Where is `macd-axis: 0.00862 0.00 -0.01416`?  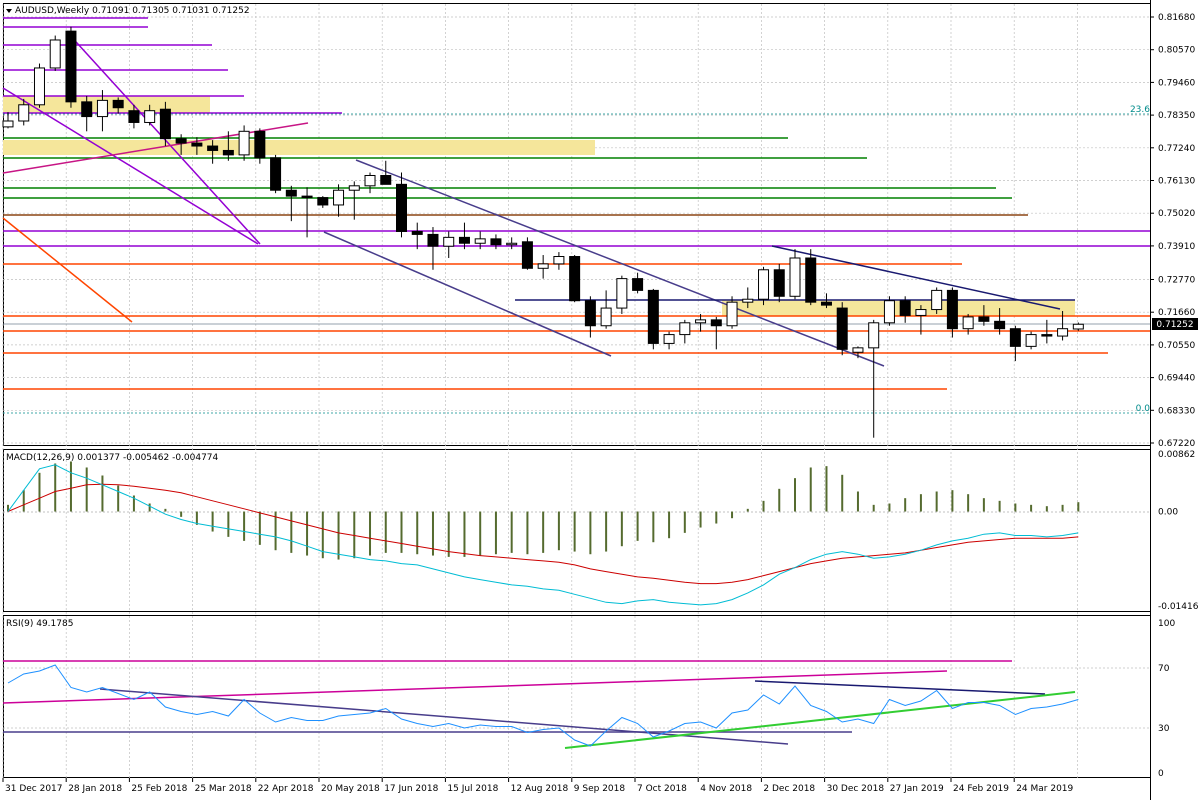
macd-axis: 0.00862 0.00 -0.01416 is located at coordinates (1178, 531).